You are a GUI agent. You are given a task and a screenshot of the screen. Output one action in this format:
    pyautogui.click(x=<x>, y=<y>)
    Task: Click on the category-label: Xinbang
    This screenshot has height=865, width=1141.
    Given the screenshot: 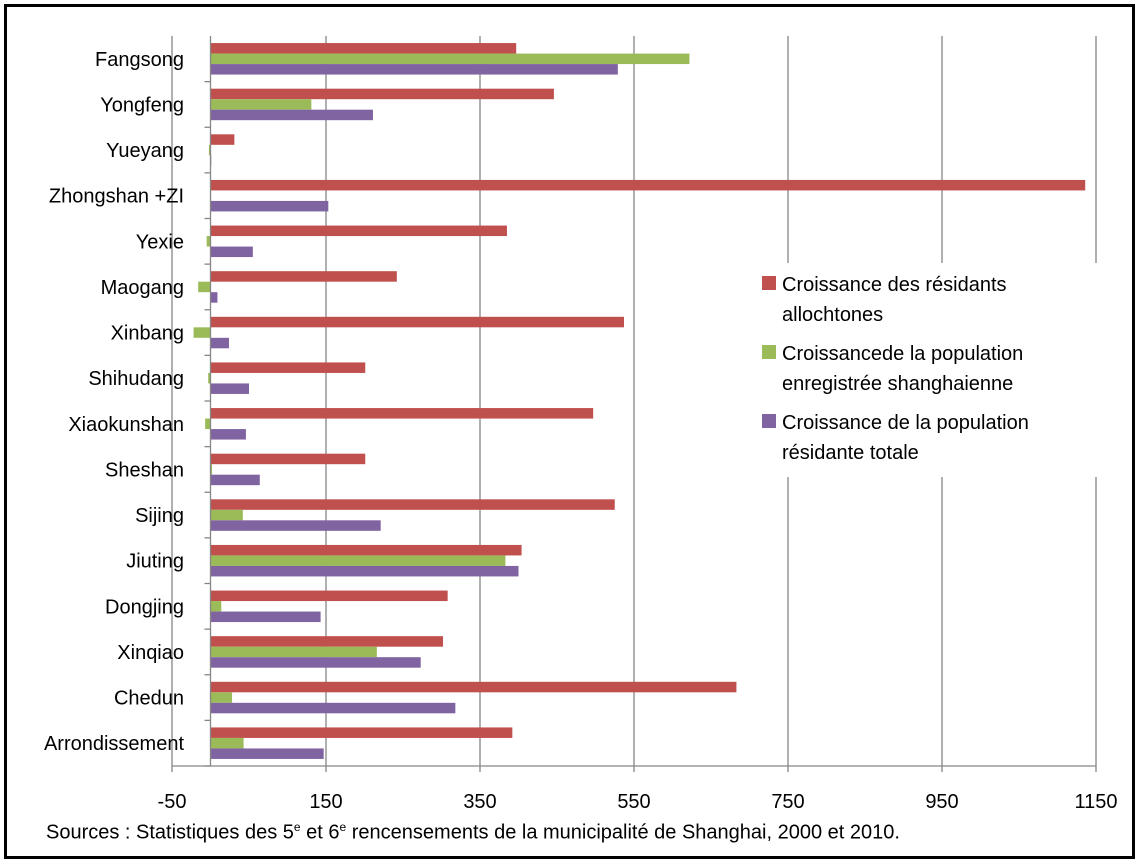 What is the action you would take?
    pyautogui.click(x=147, y=334)
    